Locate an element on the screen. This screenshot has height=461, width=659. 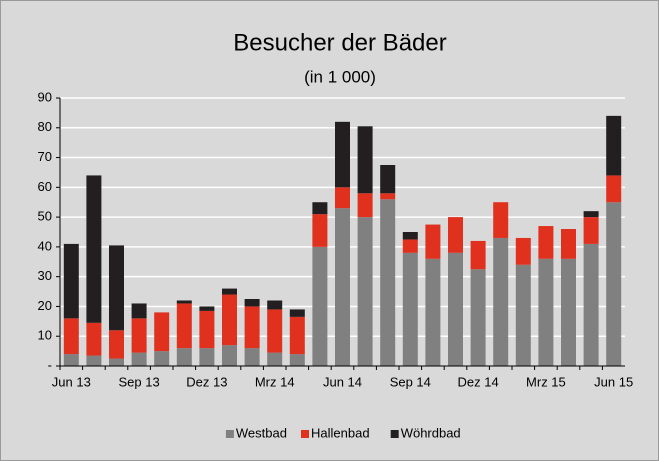
y-tick-label: 20 is located at coordinates (45, 305).